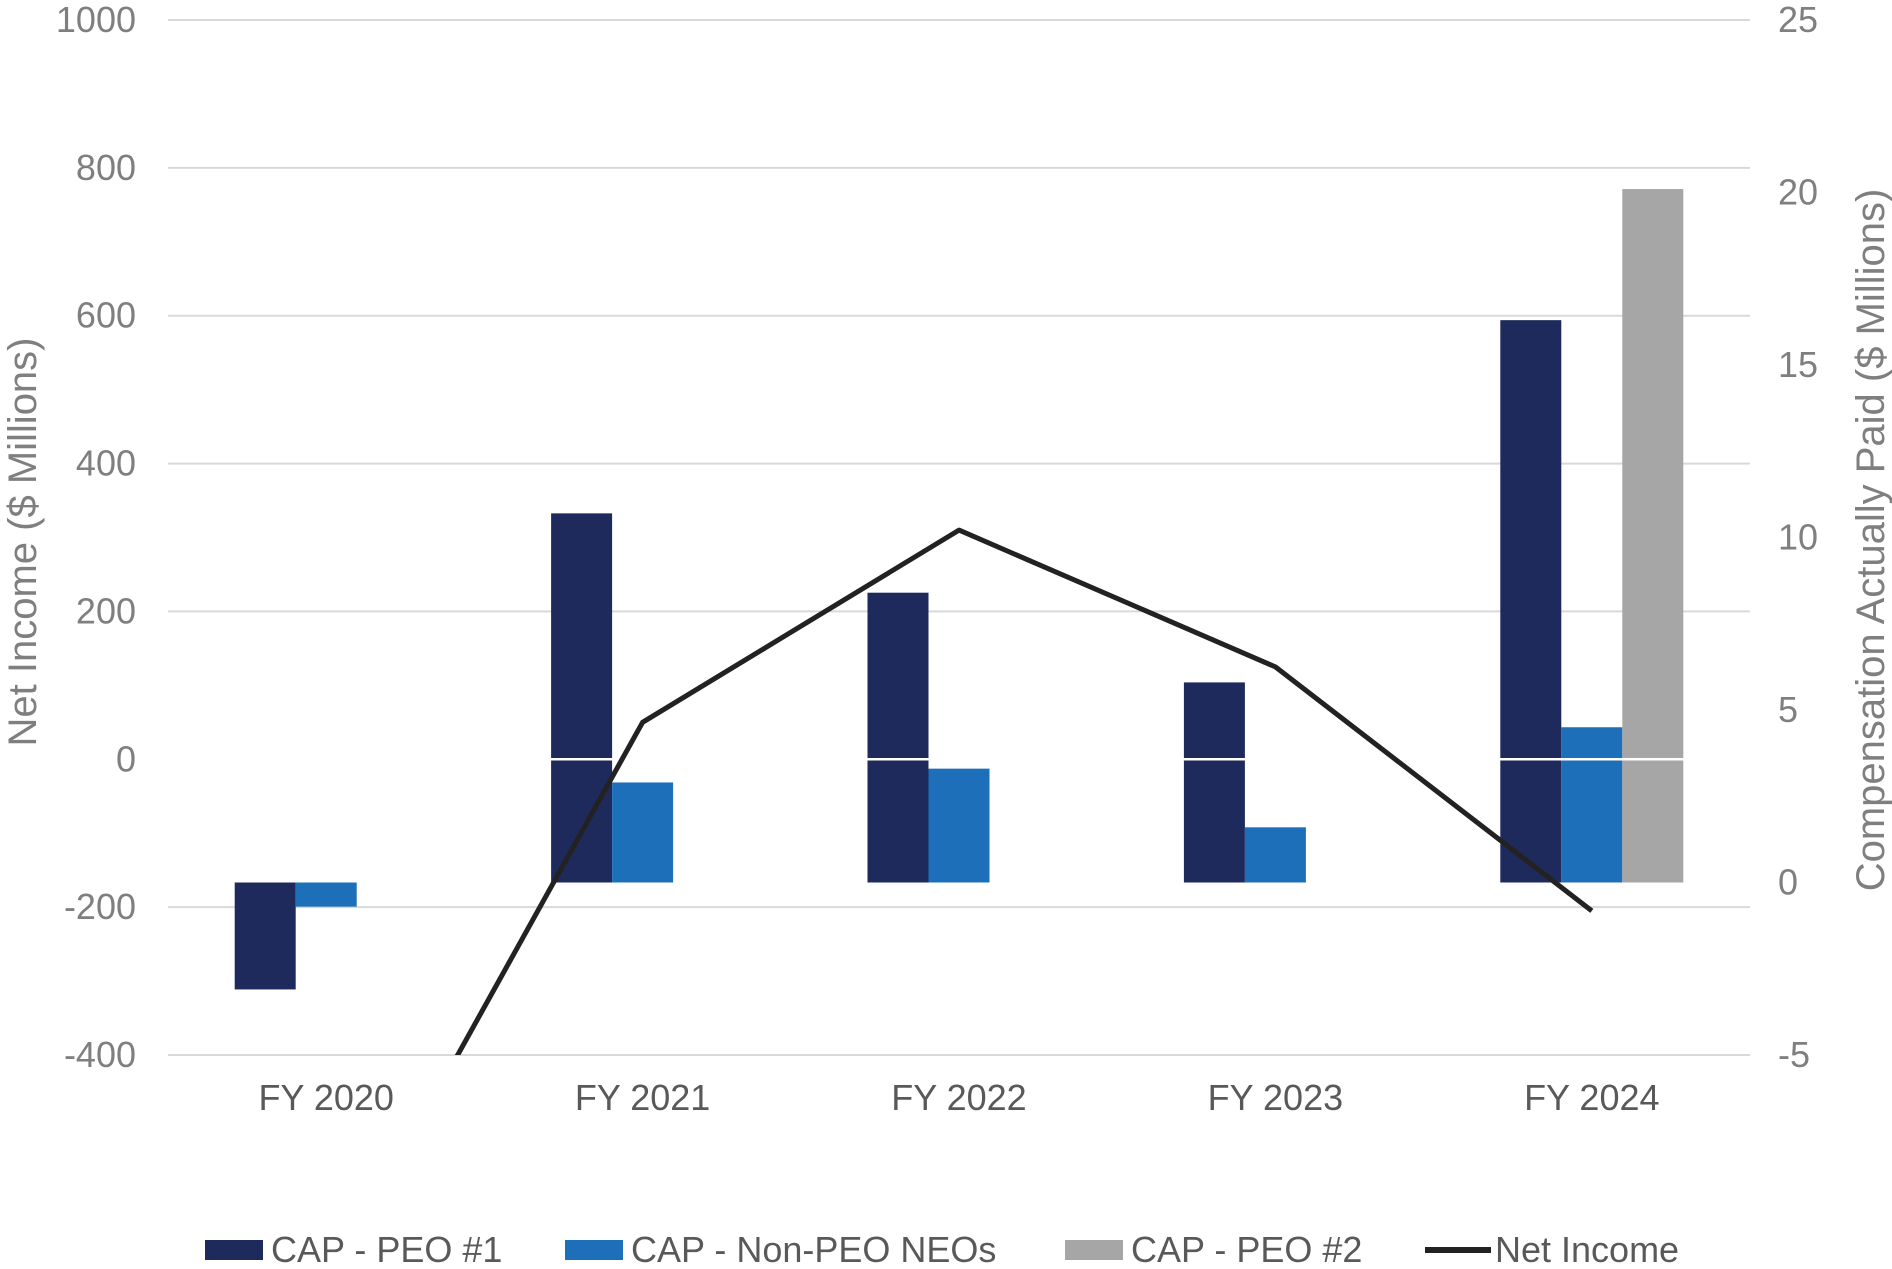  Describe the element at coordinates (1587, 1249) in the screenshot. I see `legend-label: Net Income` at that location.